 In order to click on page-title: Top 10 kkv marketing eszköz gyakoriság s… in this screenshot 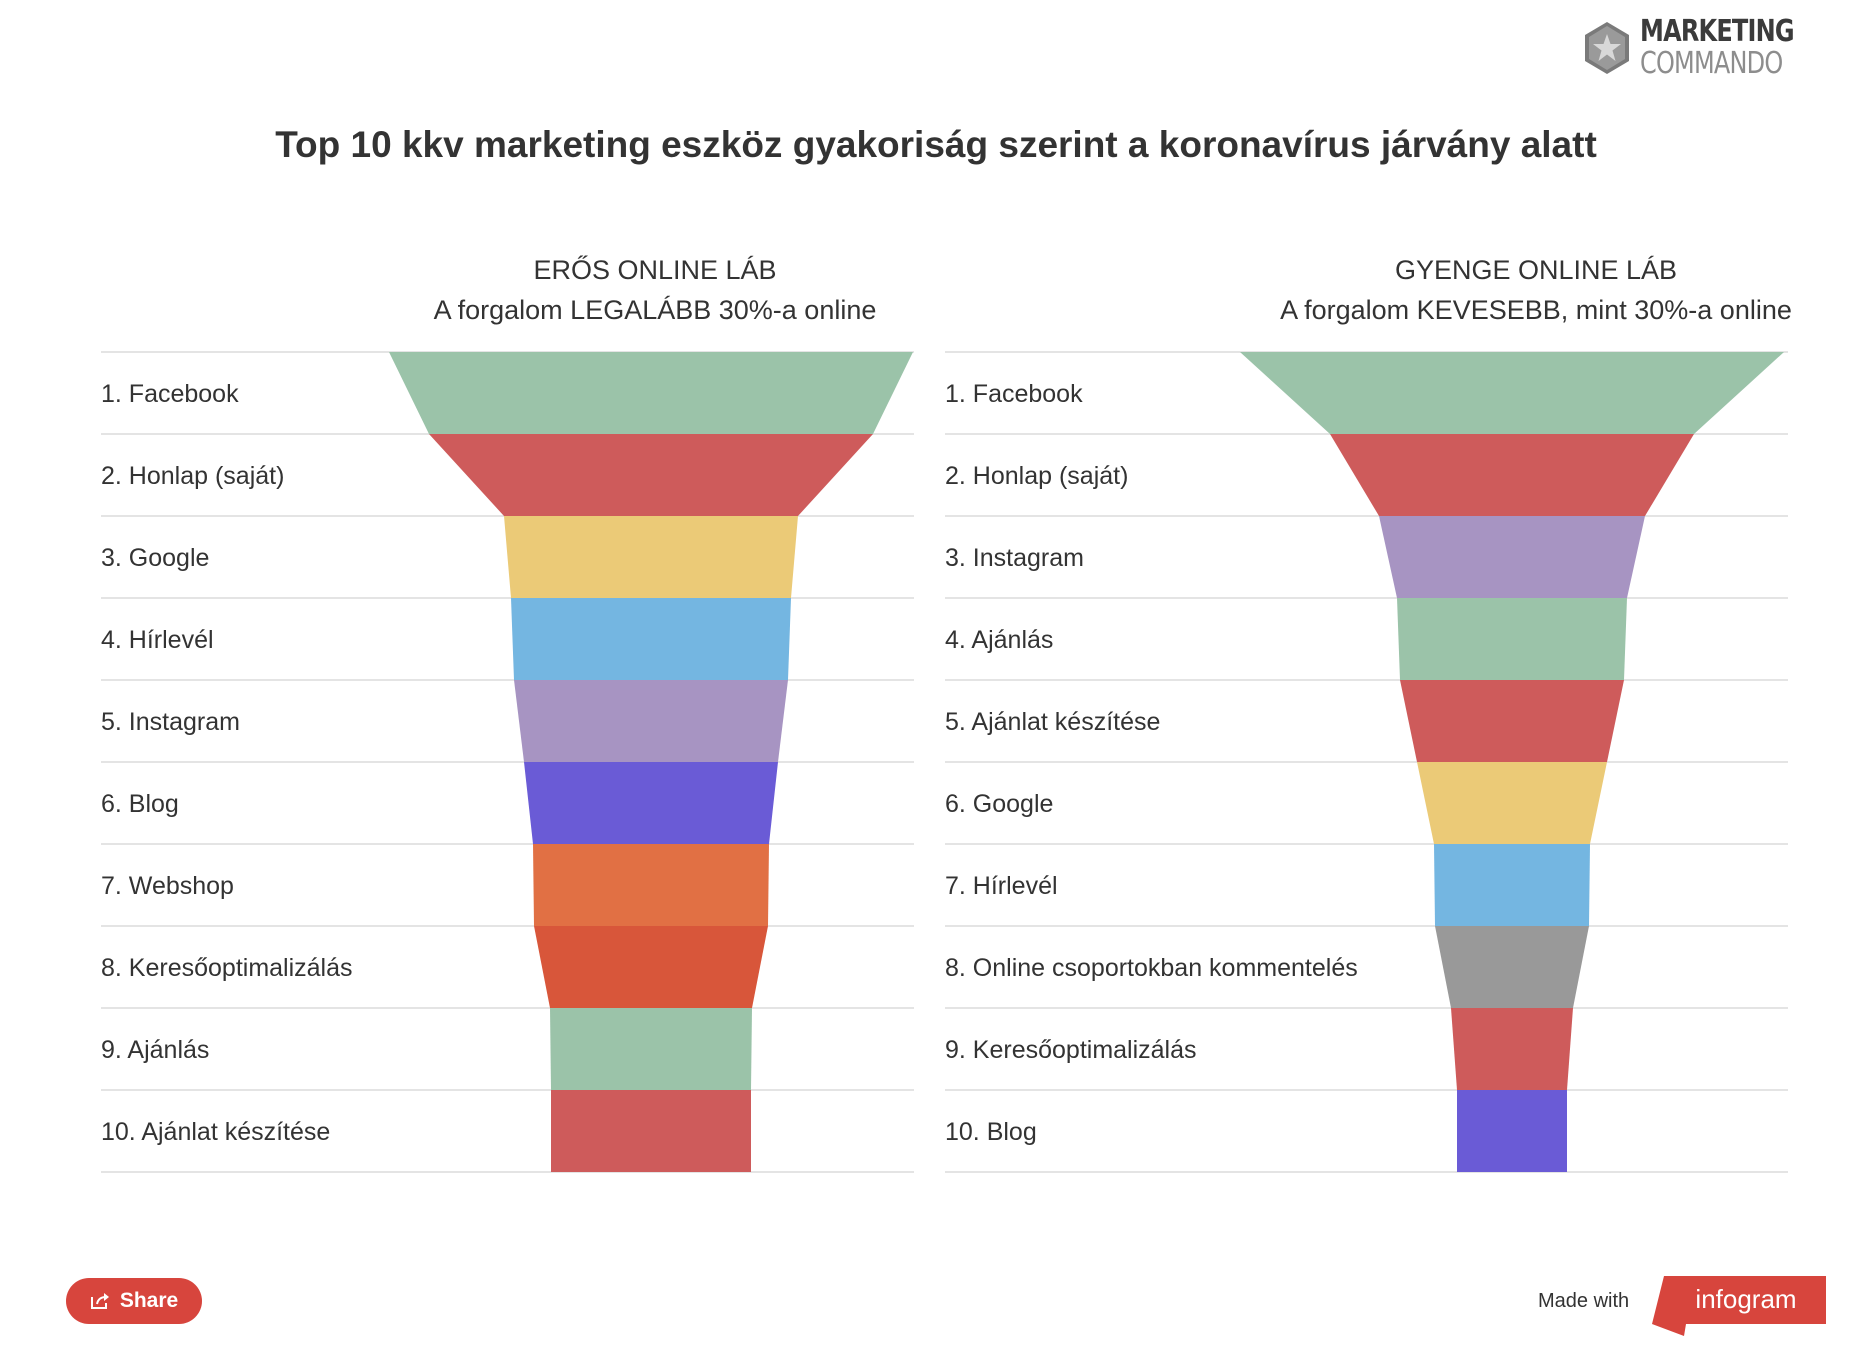, I will do `click(936, 144)`.